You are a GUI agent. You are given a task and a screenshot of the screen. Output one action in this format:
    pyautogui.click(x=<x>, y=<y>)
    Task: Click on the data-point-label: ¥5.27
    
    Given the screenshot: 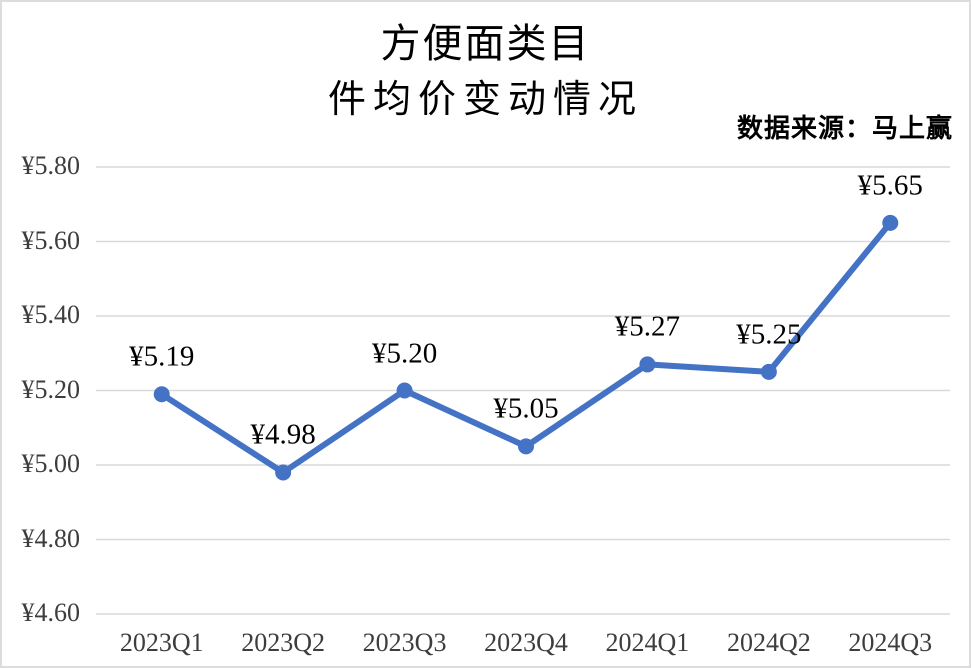 What is the action you would take?
    pyautogui.click(x=647, y=326)
    